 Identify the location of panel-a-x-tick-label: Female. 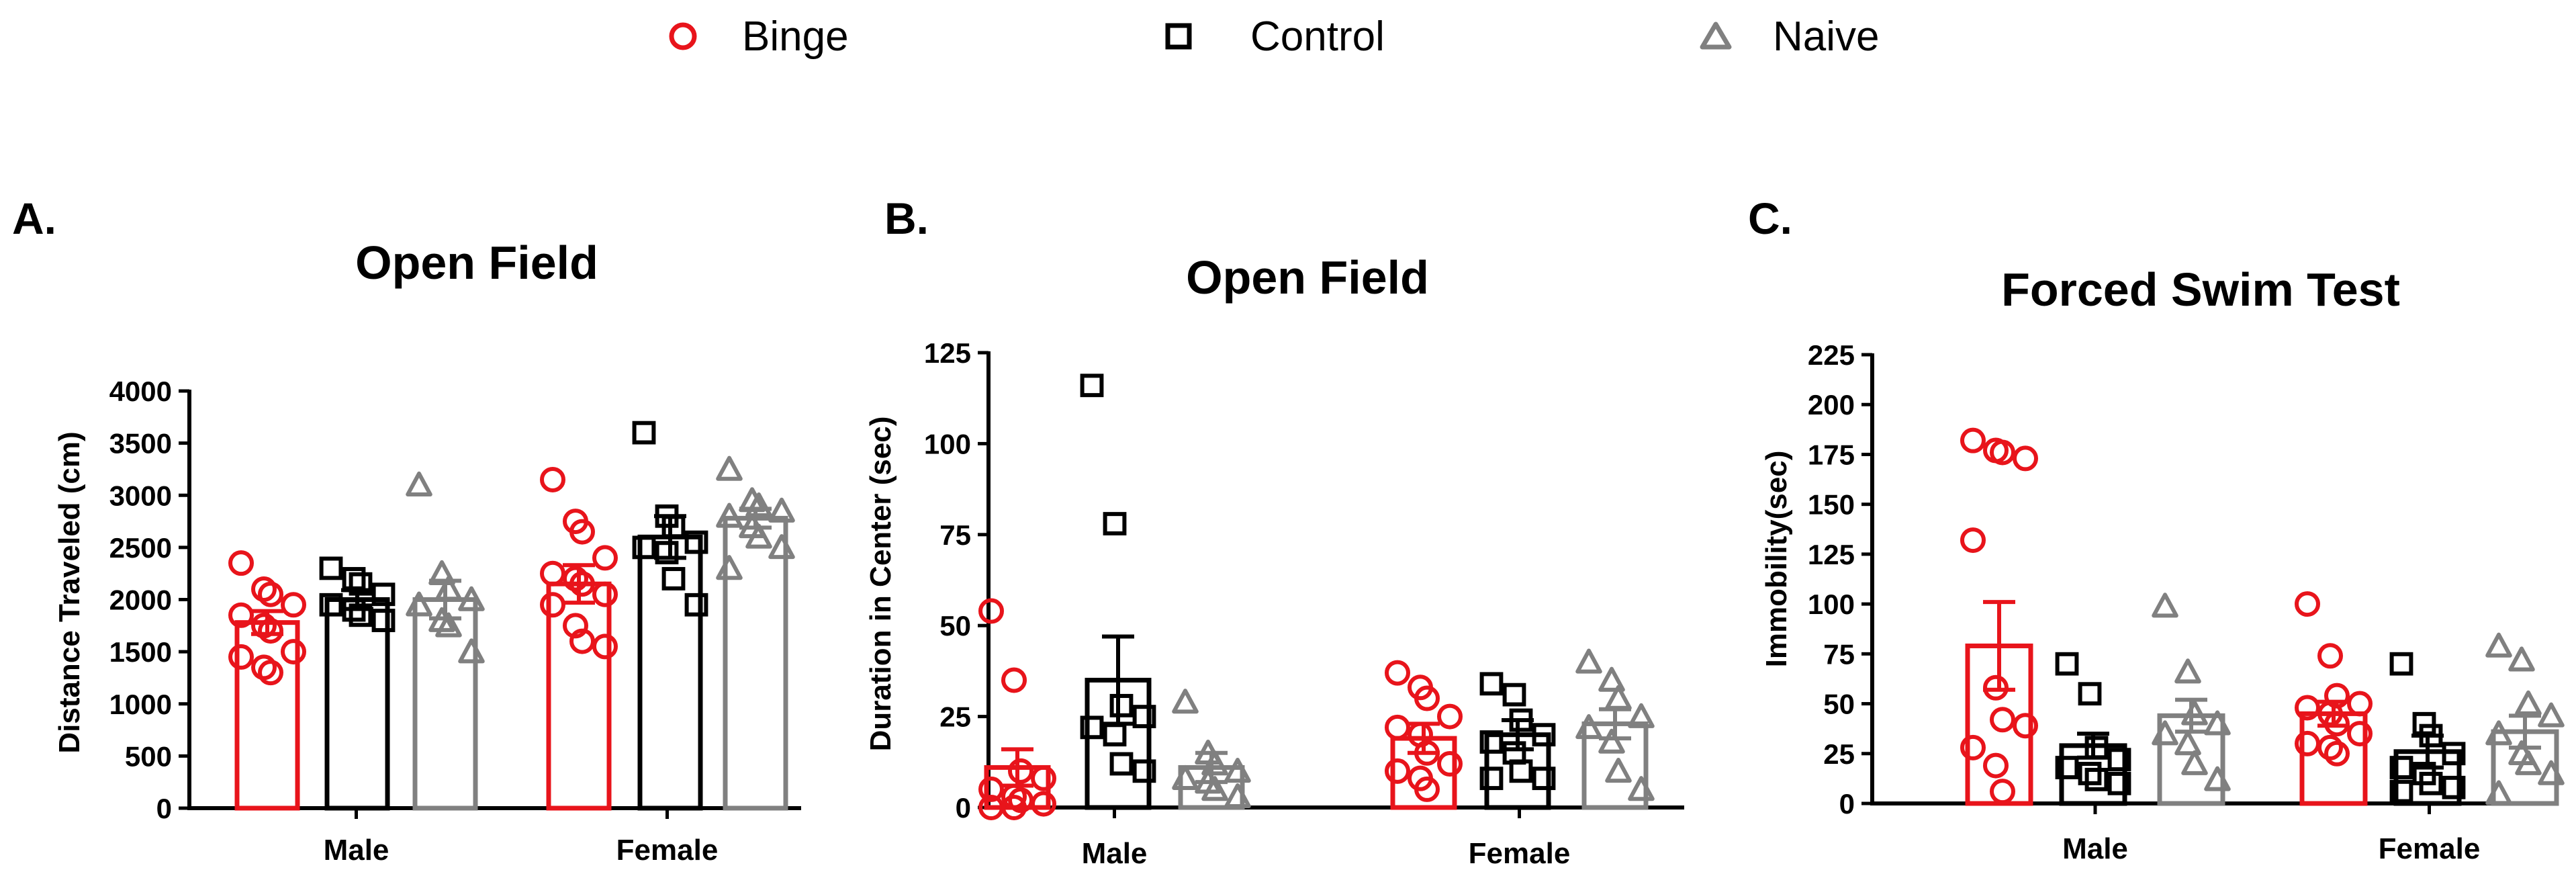
(667, 850).